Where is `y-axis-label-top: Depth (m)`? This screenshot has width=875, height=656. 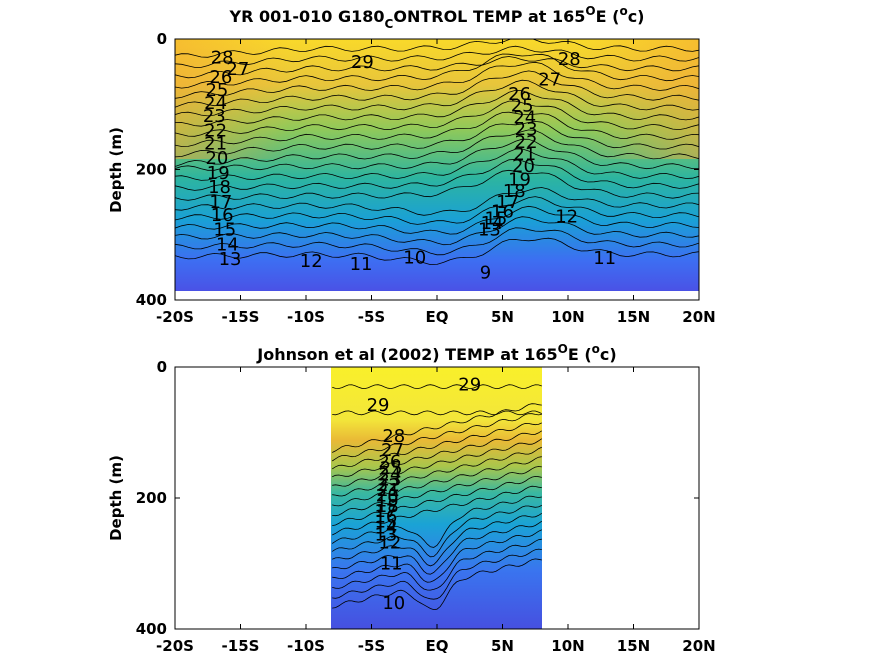 y-axis-label-top: Depth (m) is located at coordinates (116, 170).